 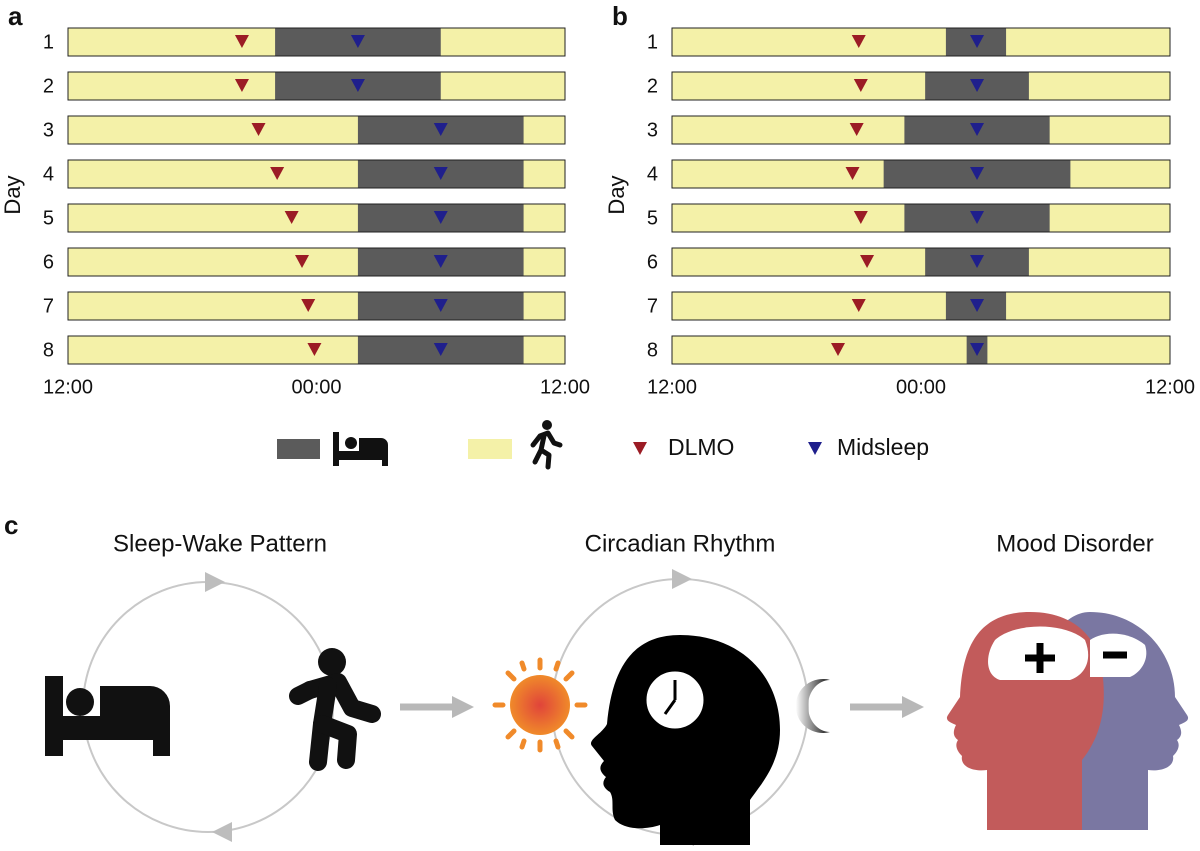 I want to click on legend: DLMO Midsleep, so click(x=603, y=445).